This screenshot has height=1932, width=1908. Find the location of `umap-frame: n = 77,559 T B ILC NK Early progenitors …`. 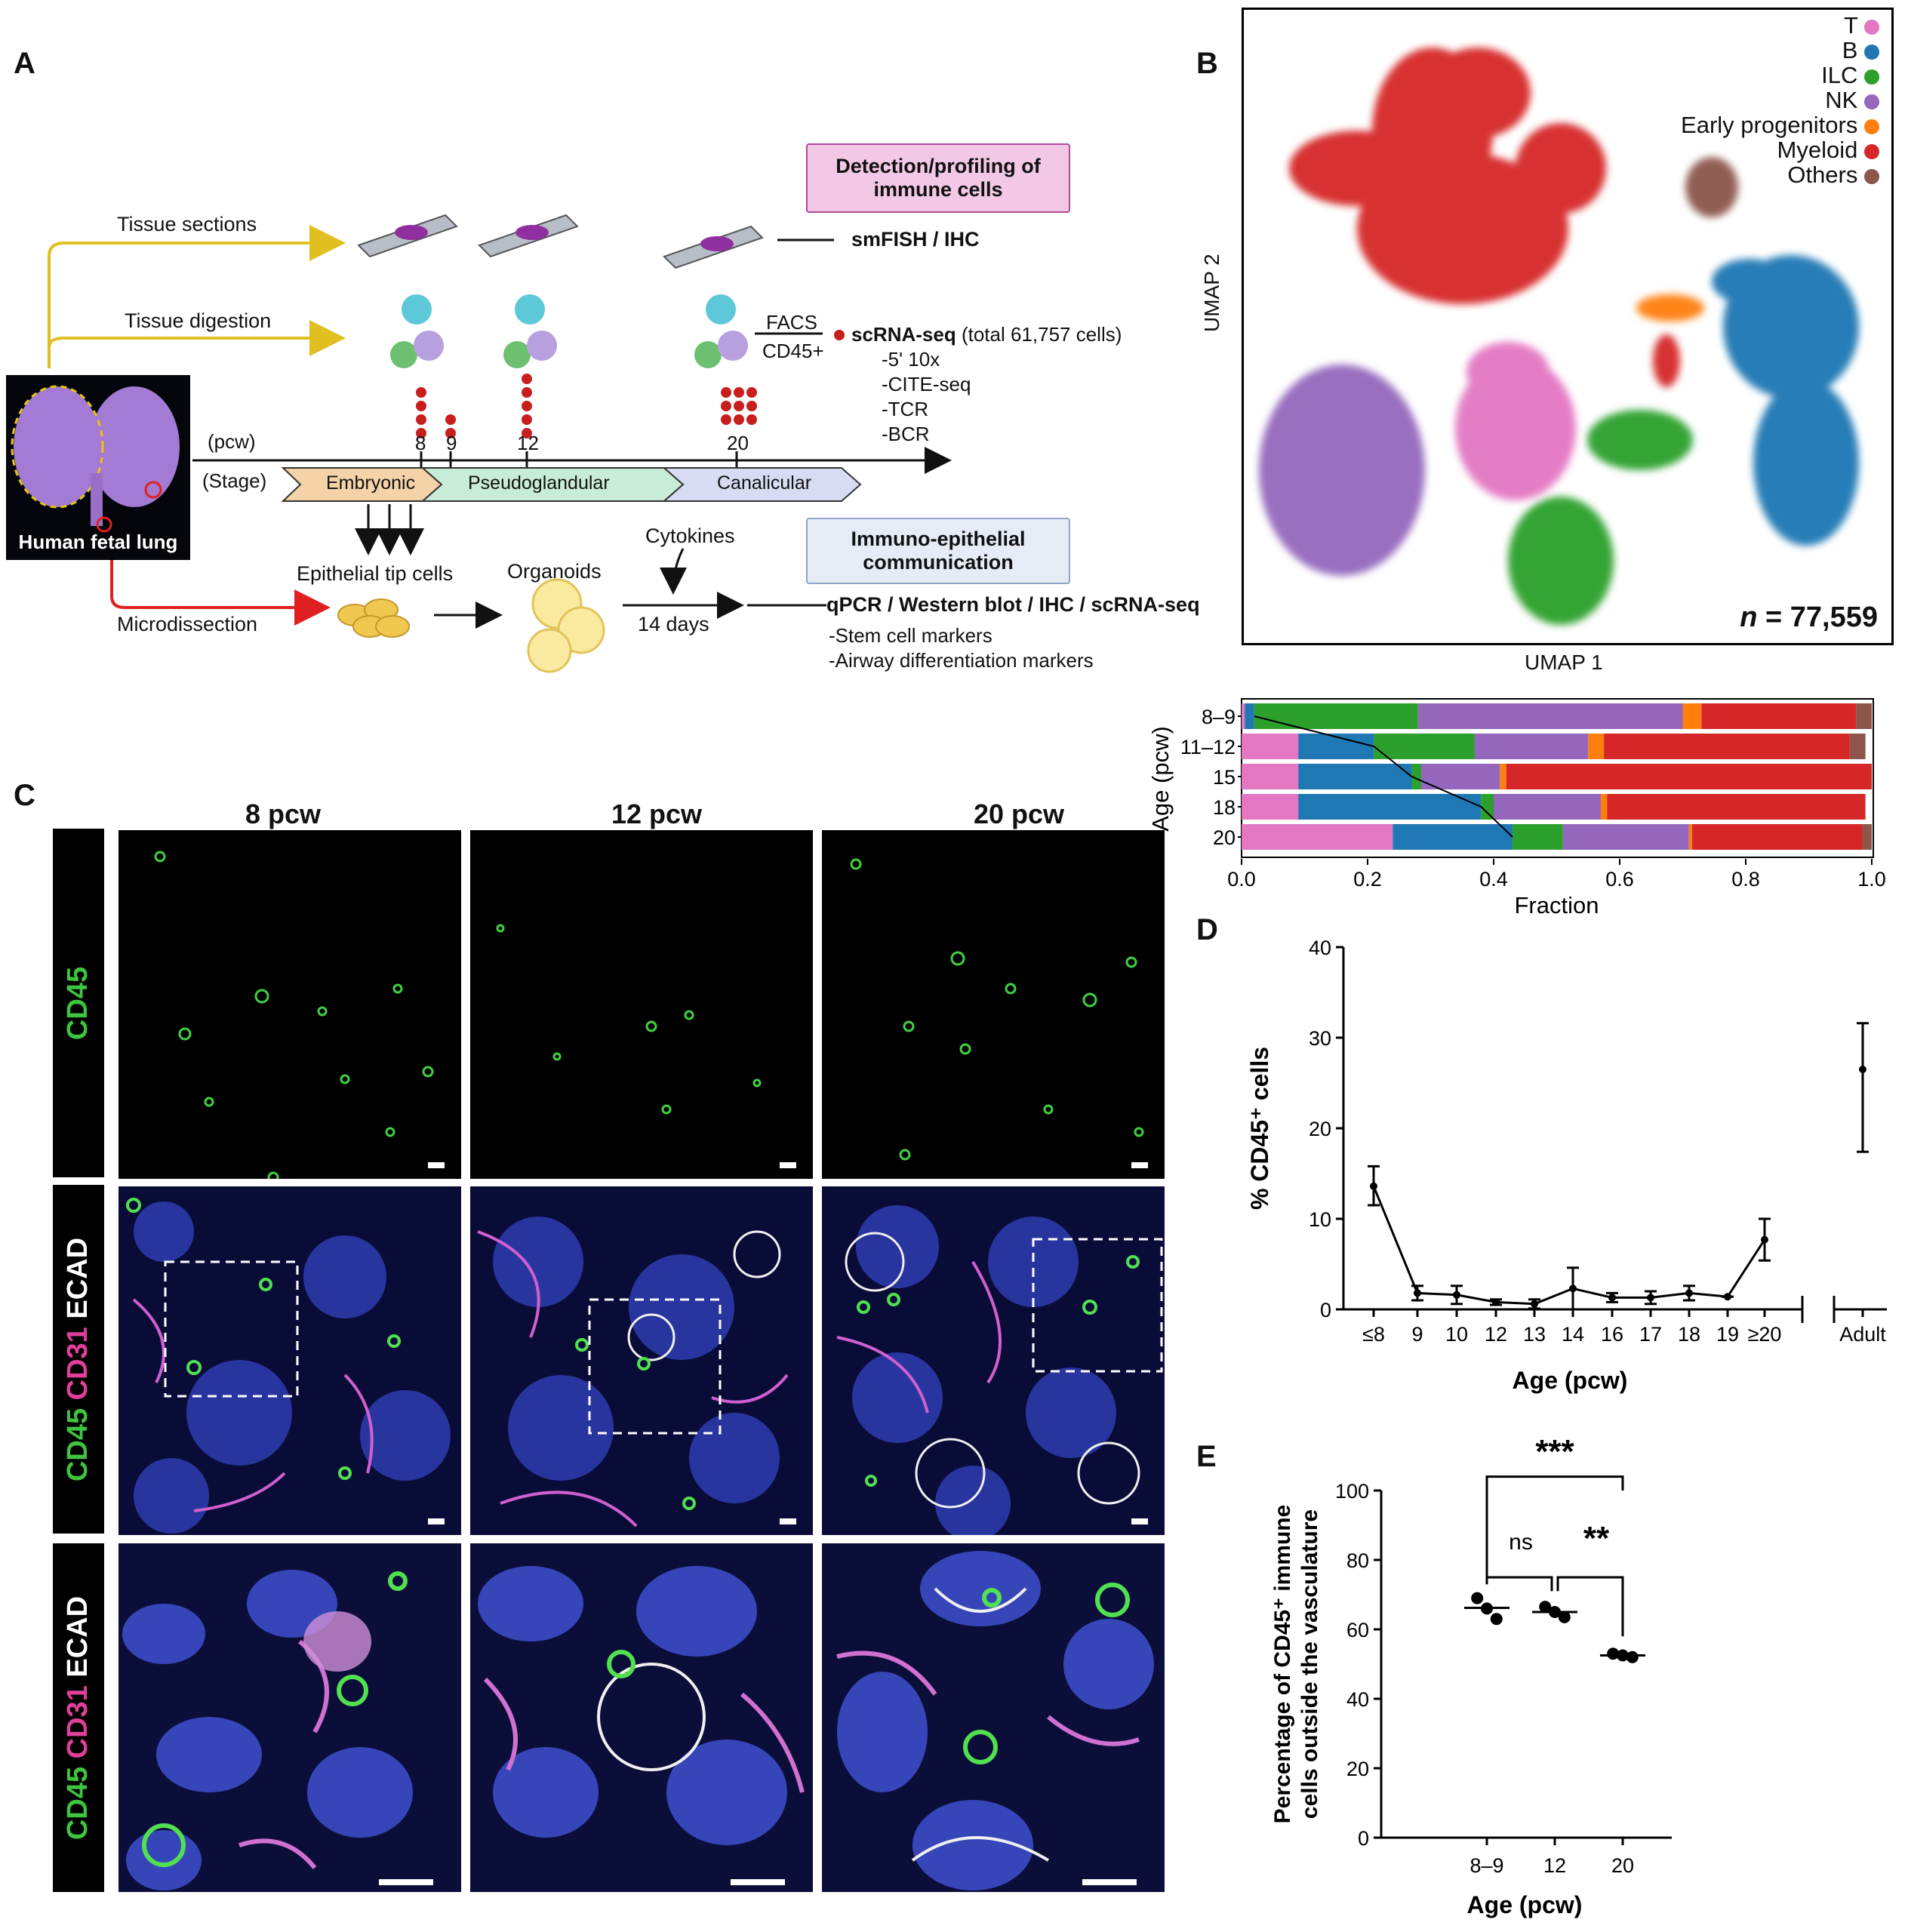

umap-frame: n = 77,559 T B ILC NK Early progenitors … is located at coordinates (1568, 326).